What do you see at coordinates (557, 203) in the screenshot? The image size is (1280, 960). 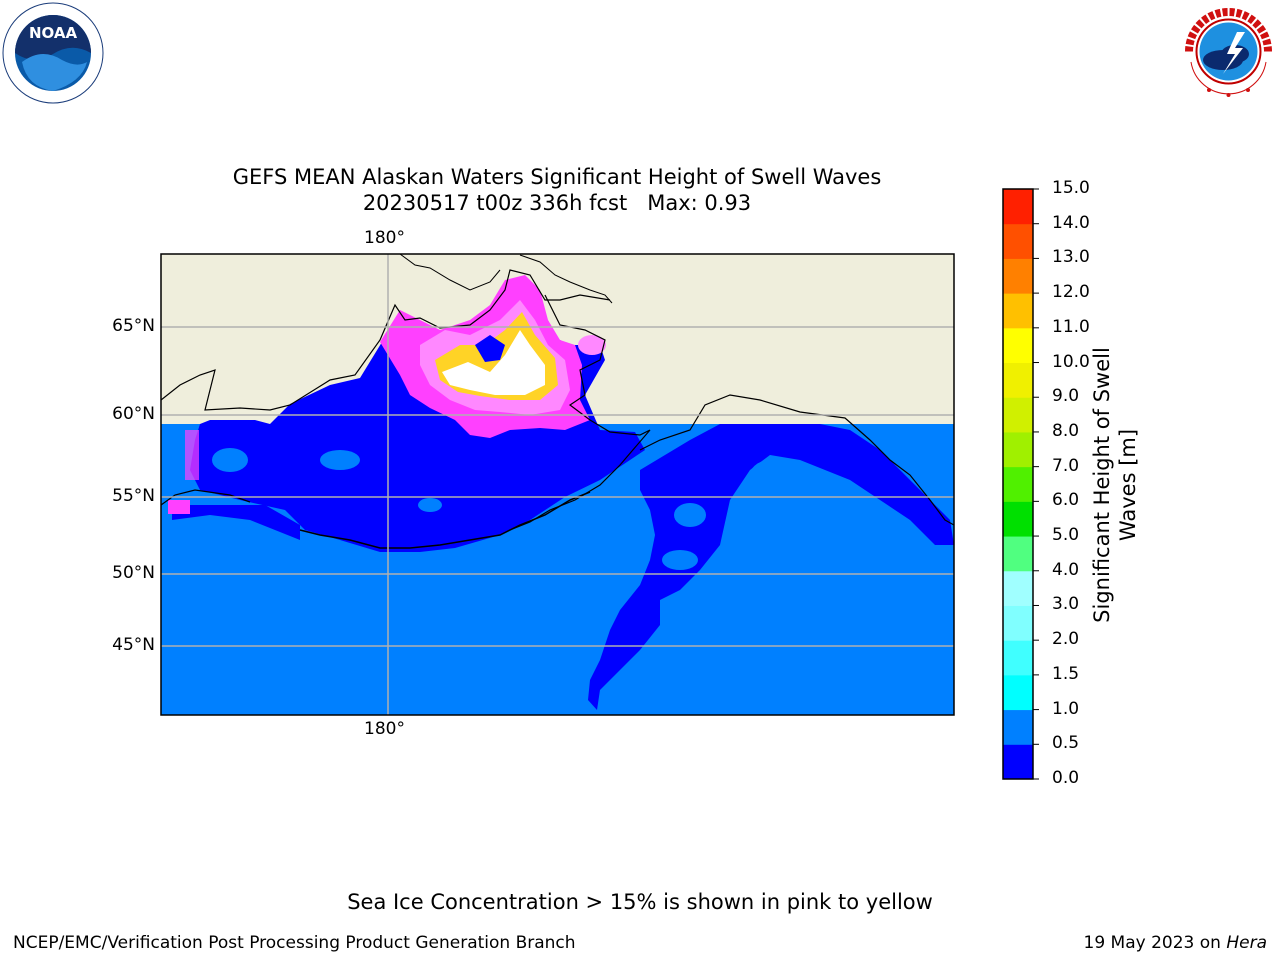 I see `title-line-2: 20230517 t00z 336h fcst Max: 0.93` at bounding box center [557, 203].